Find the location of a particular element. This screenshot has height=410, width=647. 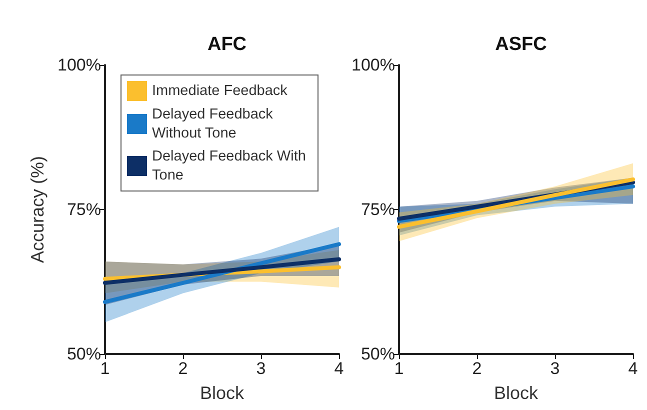

legend-label: Delayed Feedback Without Tone is located at coordinates (214, 124).